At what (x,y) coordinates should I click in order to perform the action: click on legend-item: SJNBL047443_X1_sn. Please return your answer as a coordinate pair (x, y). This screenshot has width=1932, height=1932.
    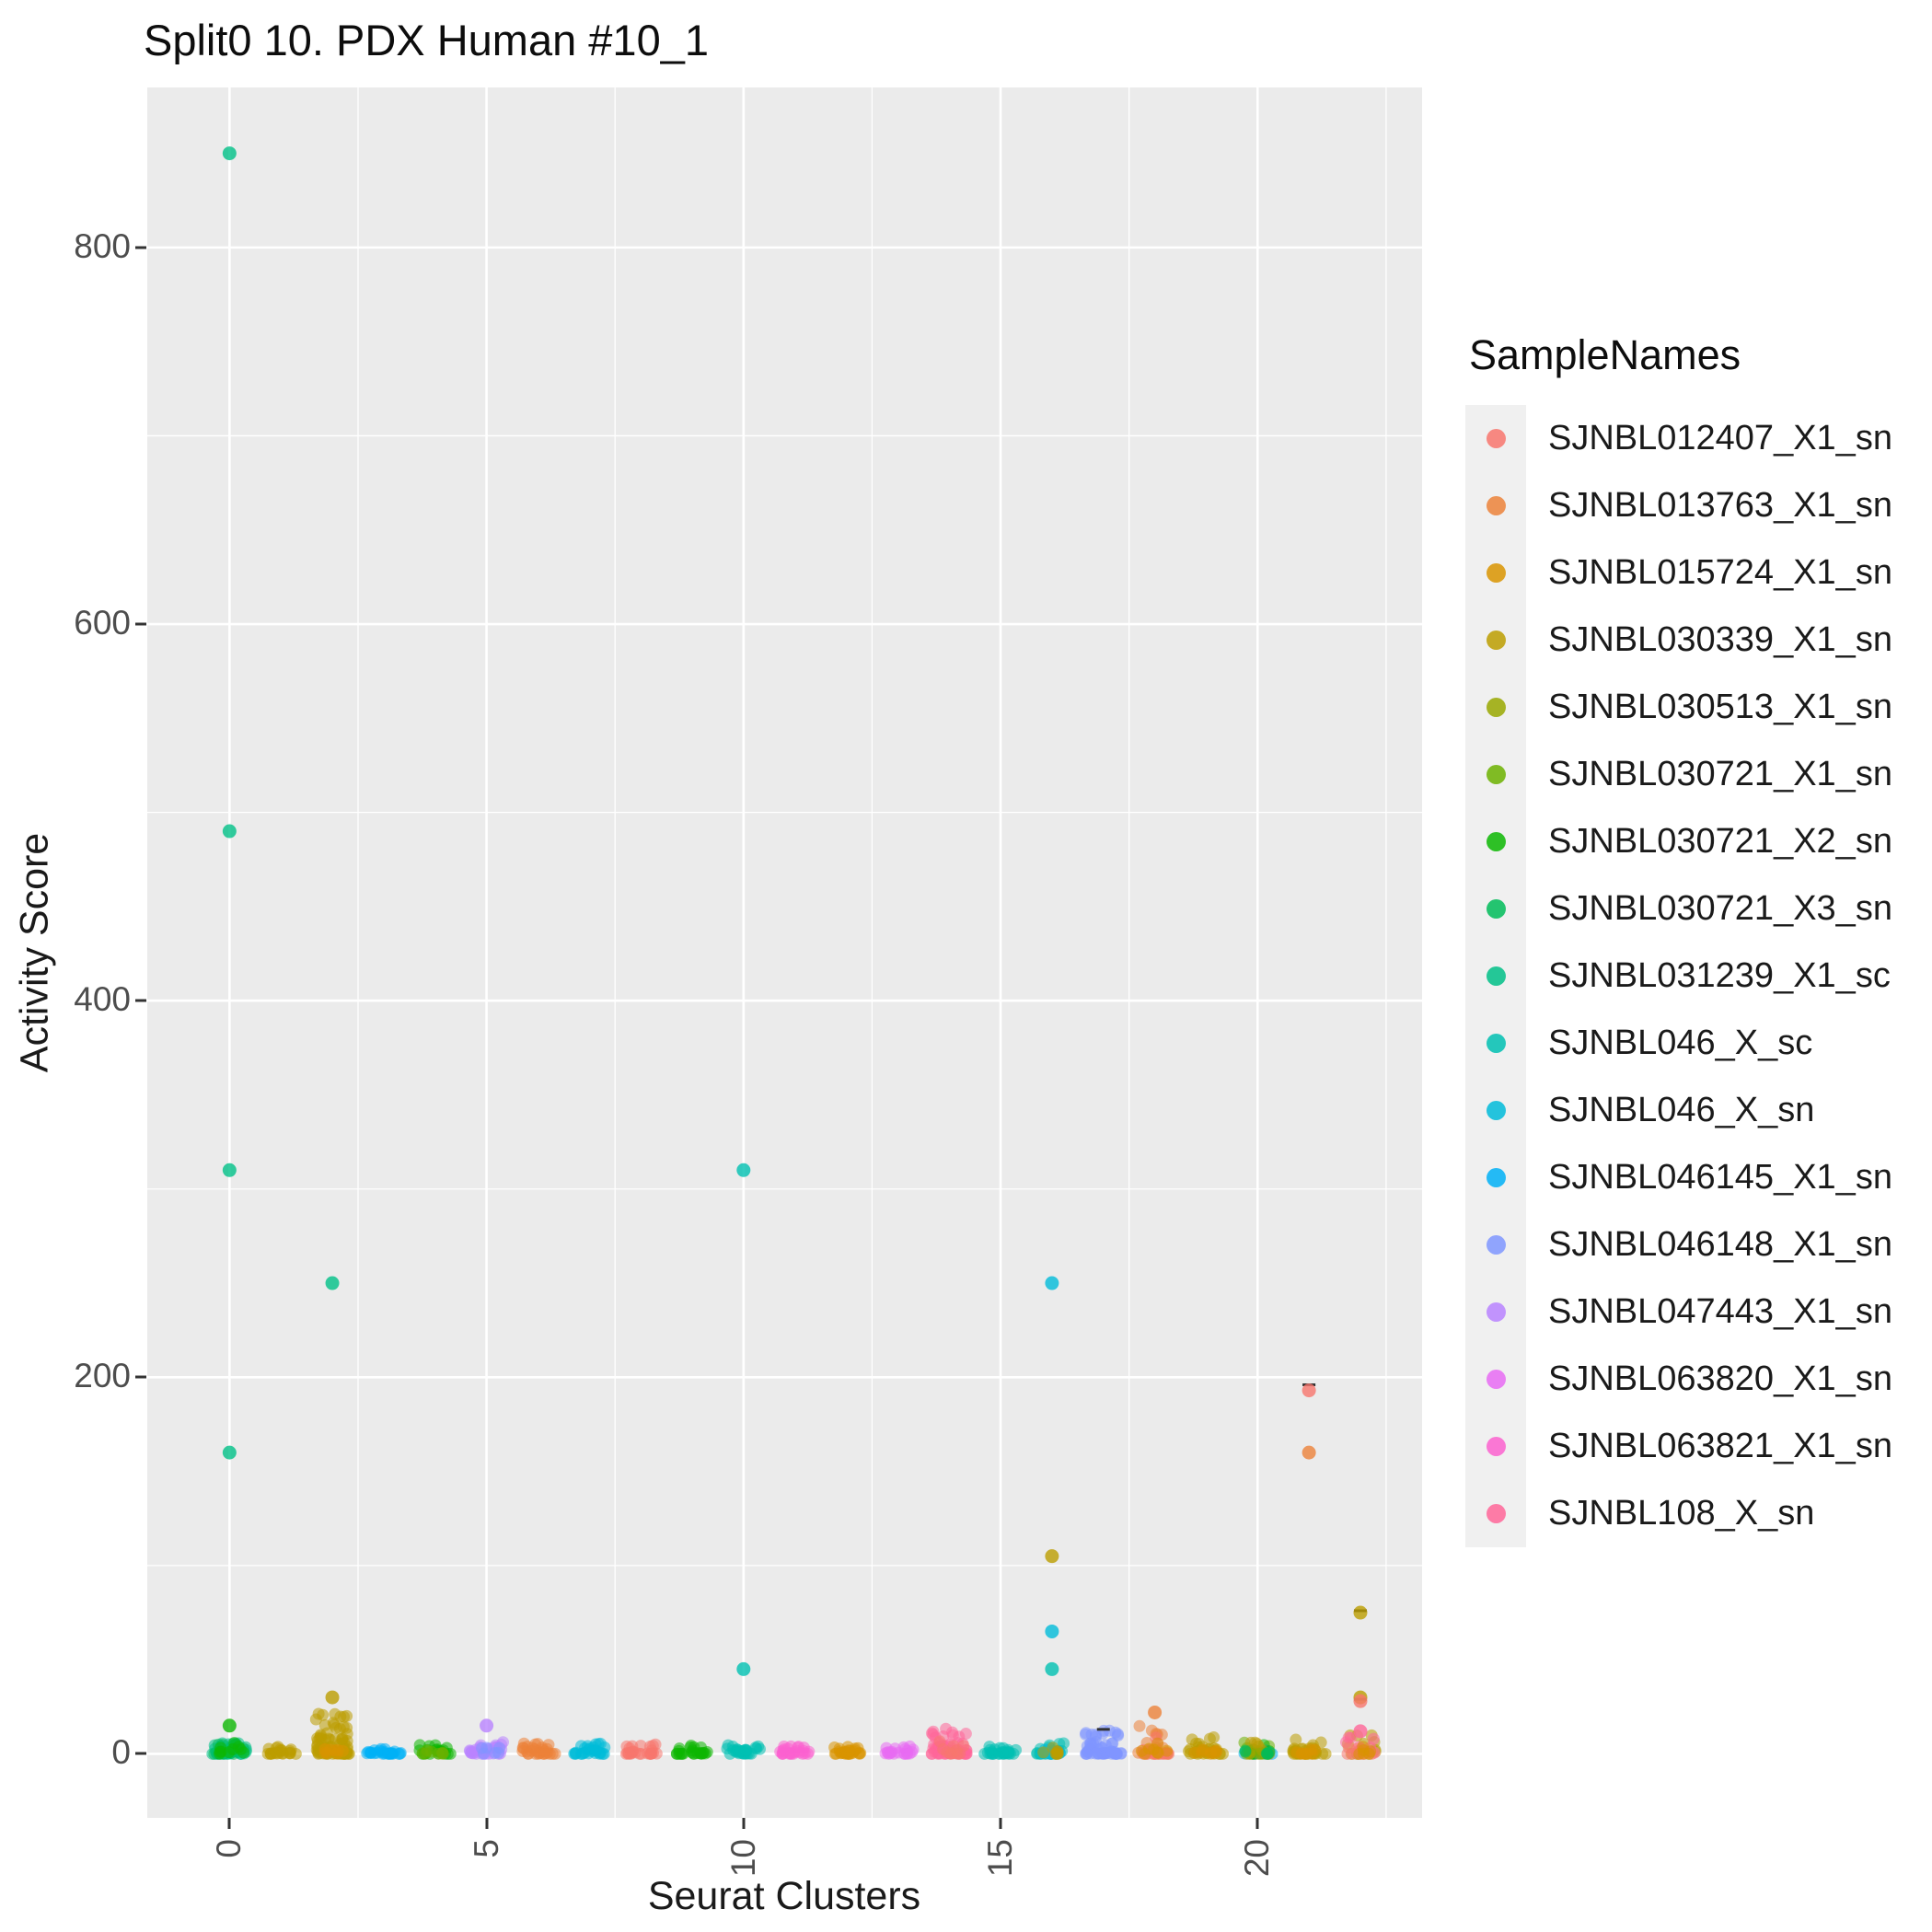
    Looking at the image, I should click on (1696, 1312).